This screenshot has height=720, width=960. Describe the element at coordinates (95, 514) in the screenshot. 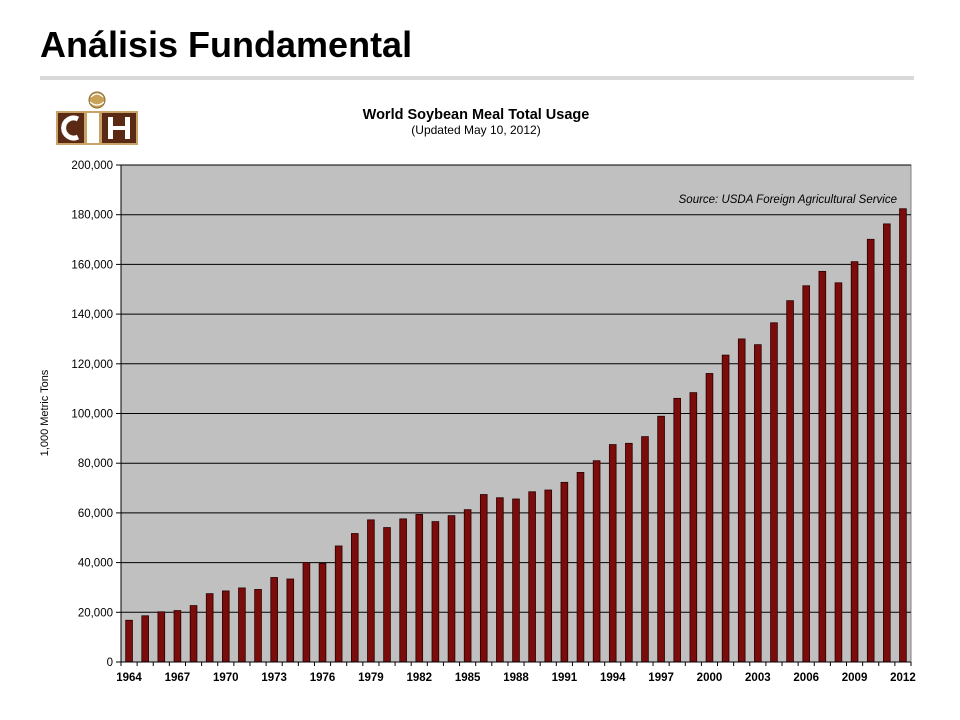

I see `y-tick-label: 60,000` at that location.